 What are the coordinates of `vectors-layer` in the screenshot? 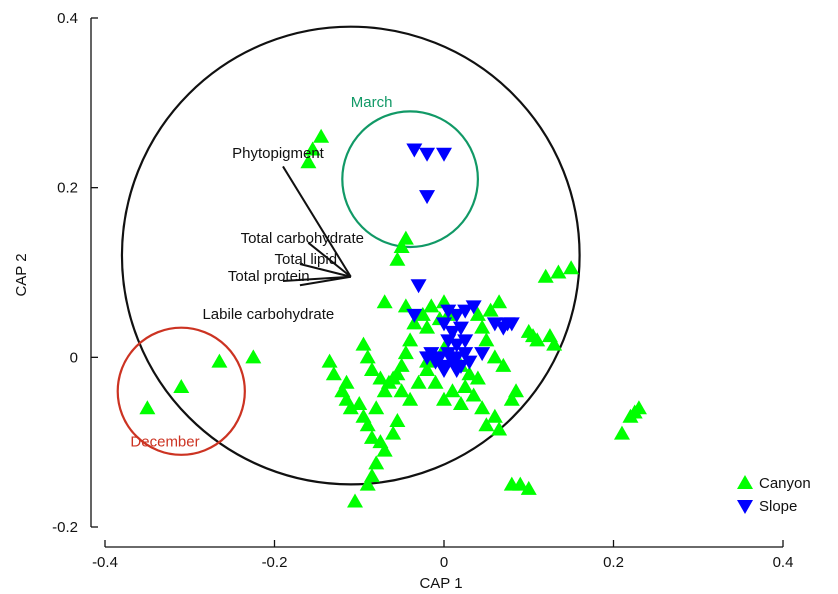 It's located at (317, 226).